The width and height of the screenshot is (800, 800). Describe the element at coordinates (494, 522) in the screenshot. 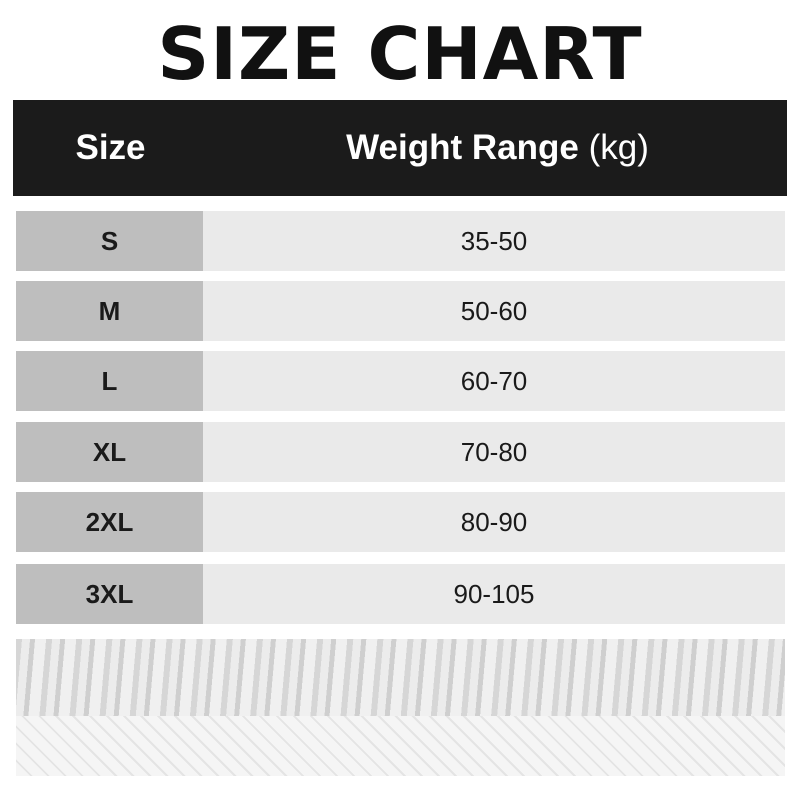

I see `weight-cell: 80-90` at that location.